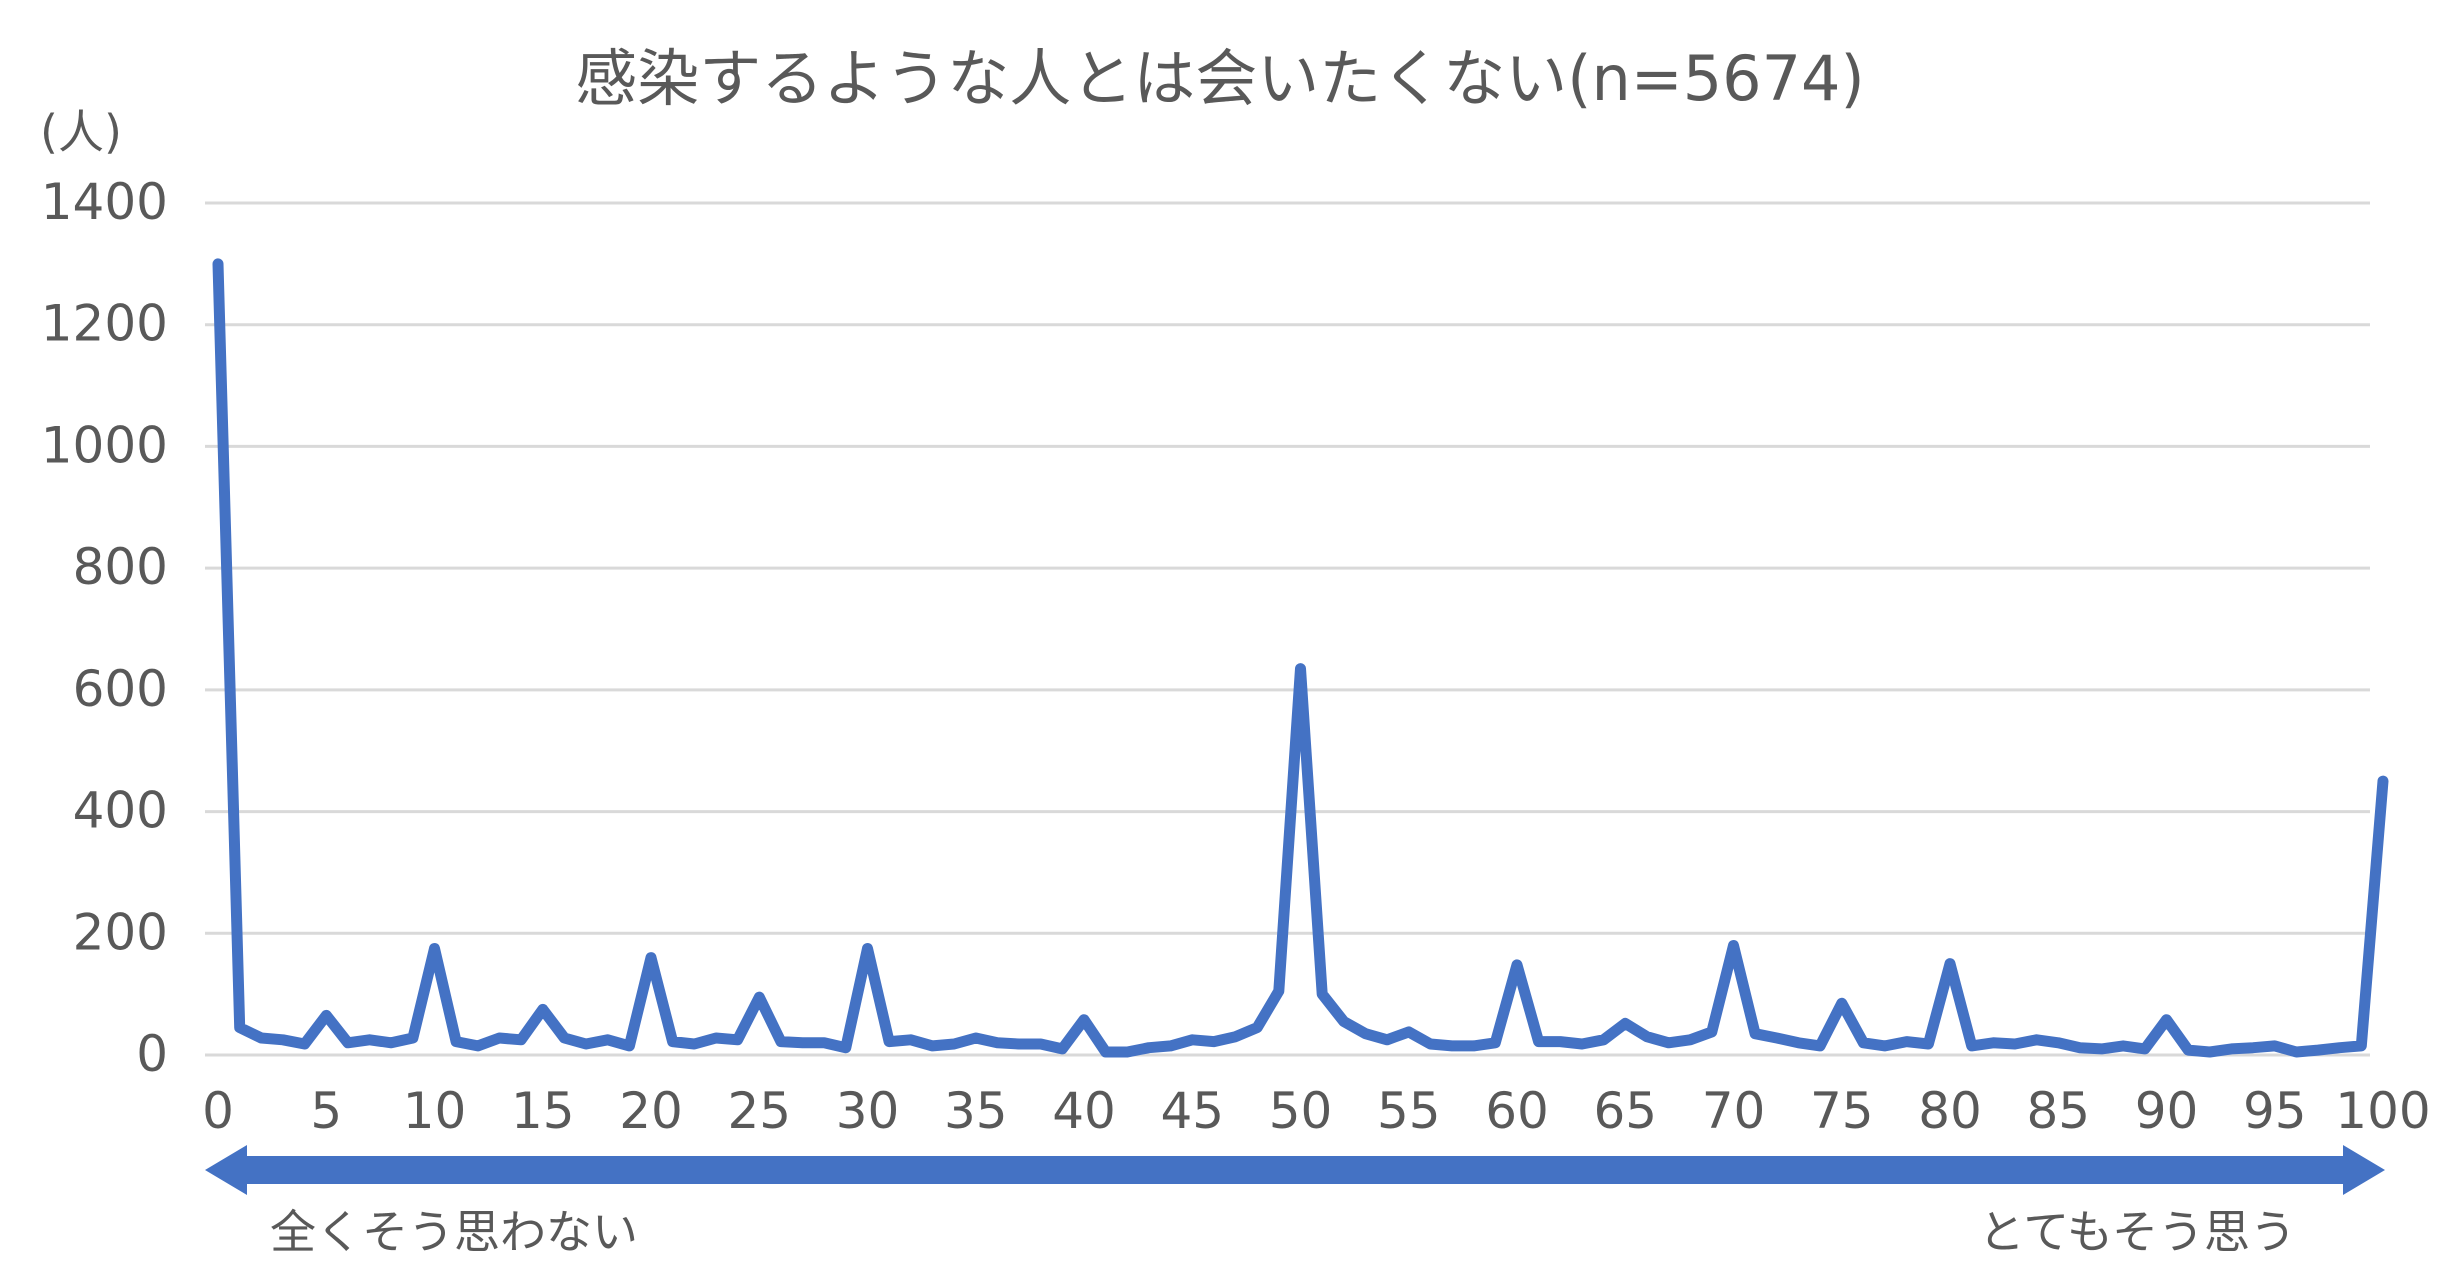 Image resolution: width=2448 pixels, height=1278 pixels. What do you see at coordinates (454, 1232) in the screenshot?
I see `scale-left-label: 全くそう思わない` at bounding box center [454, 1232].